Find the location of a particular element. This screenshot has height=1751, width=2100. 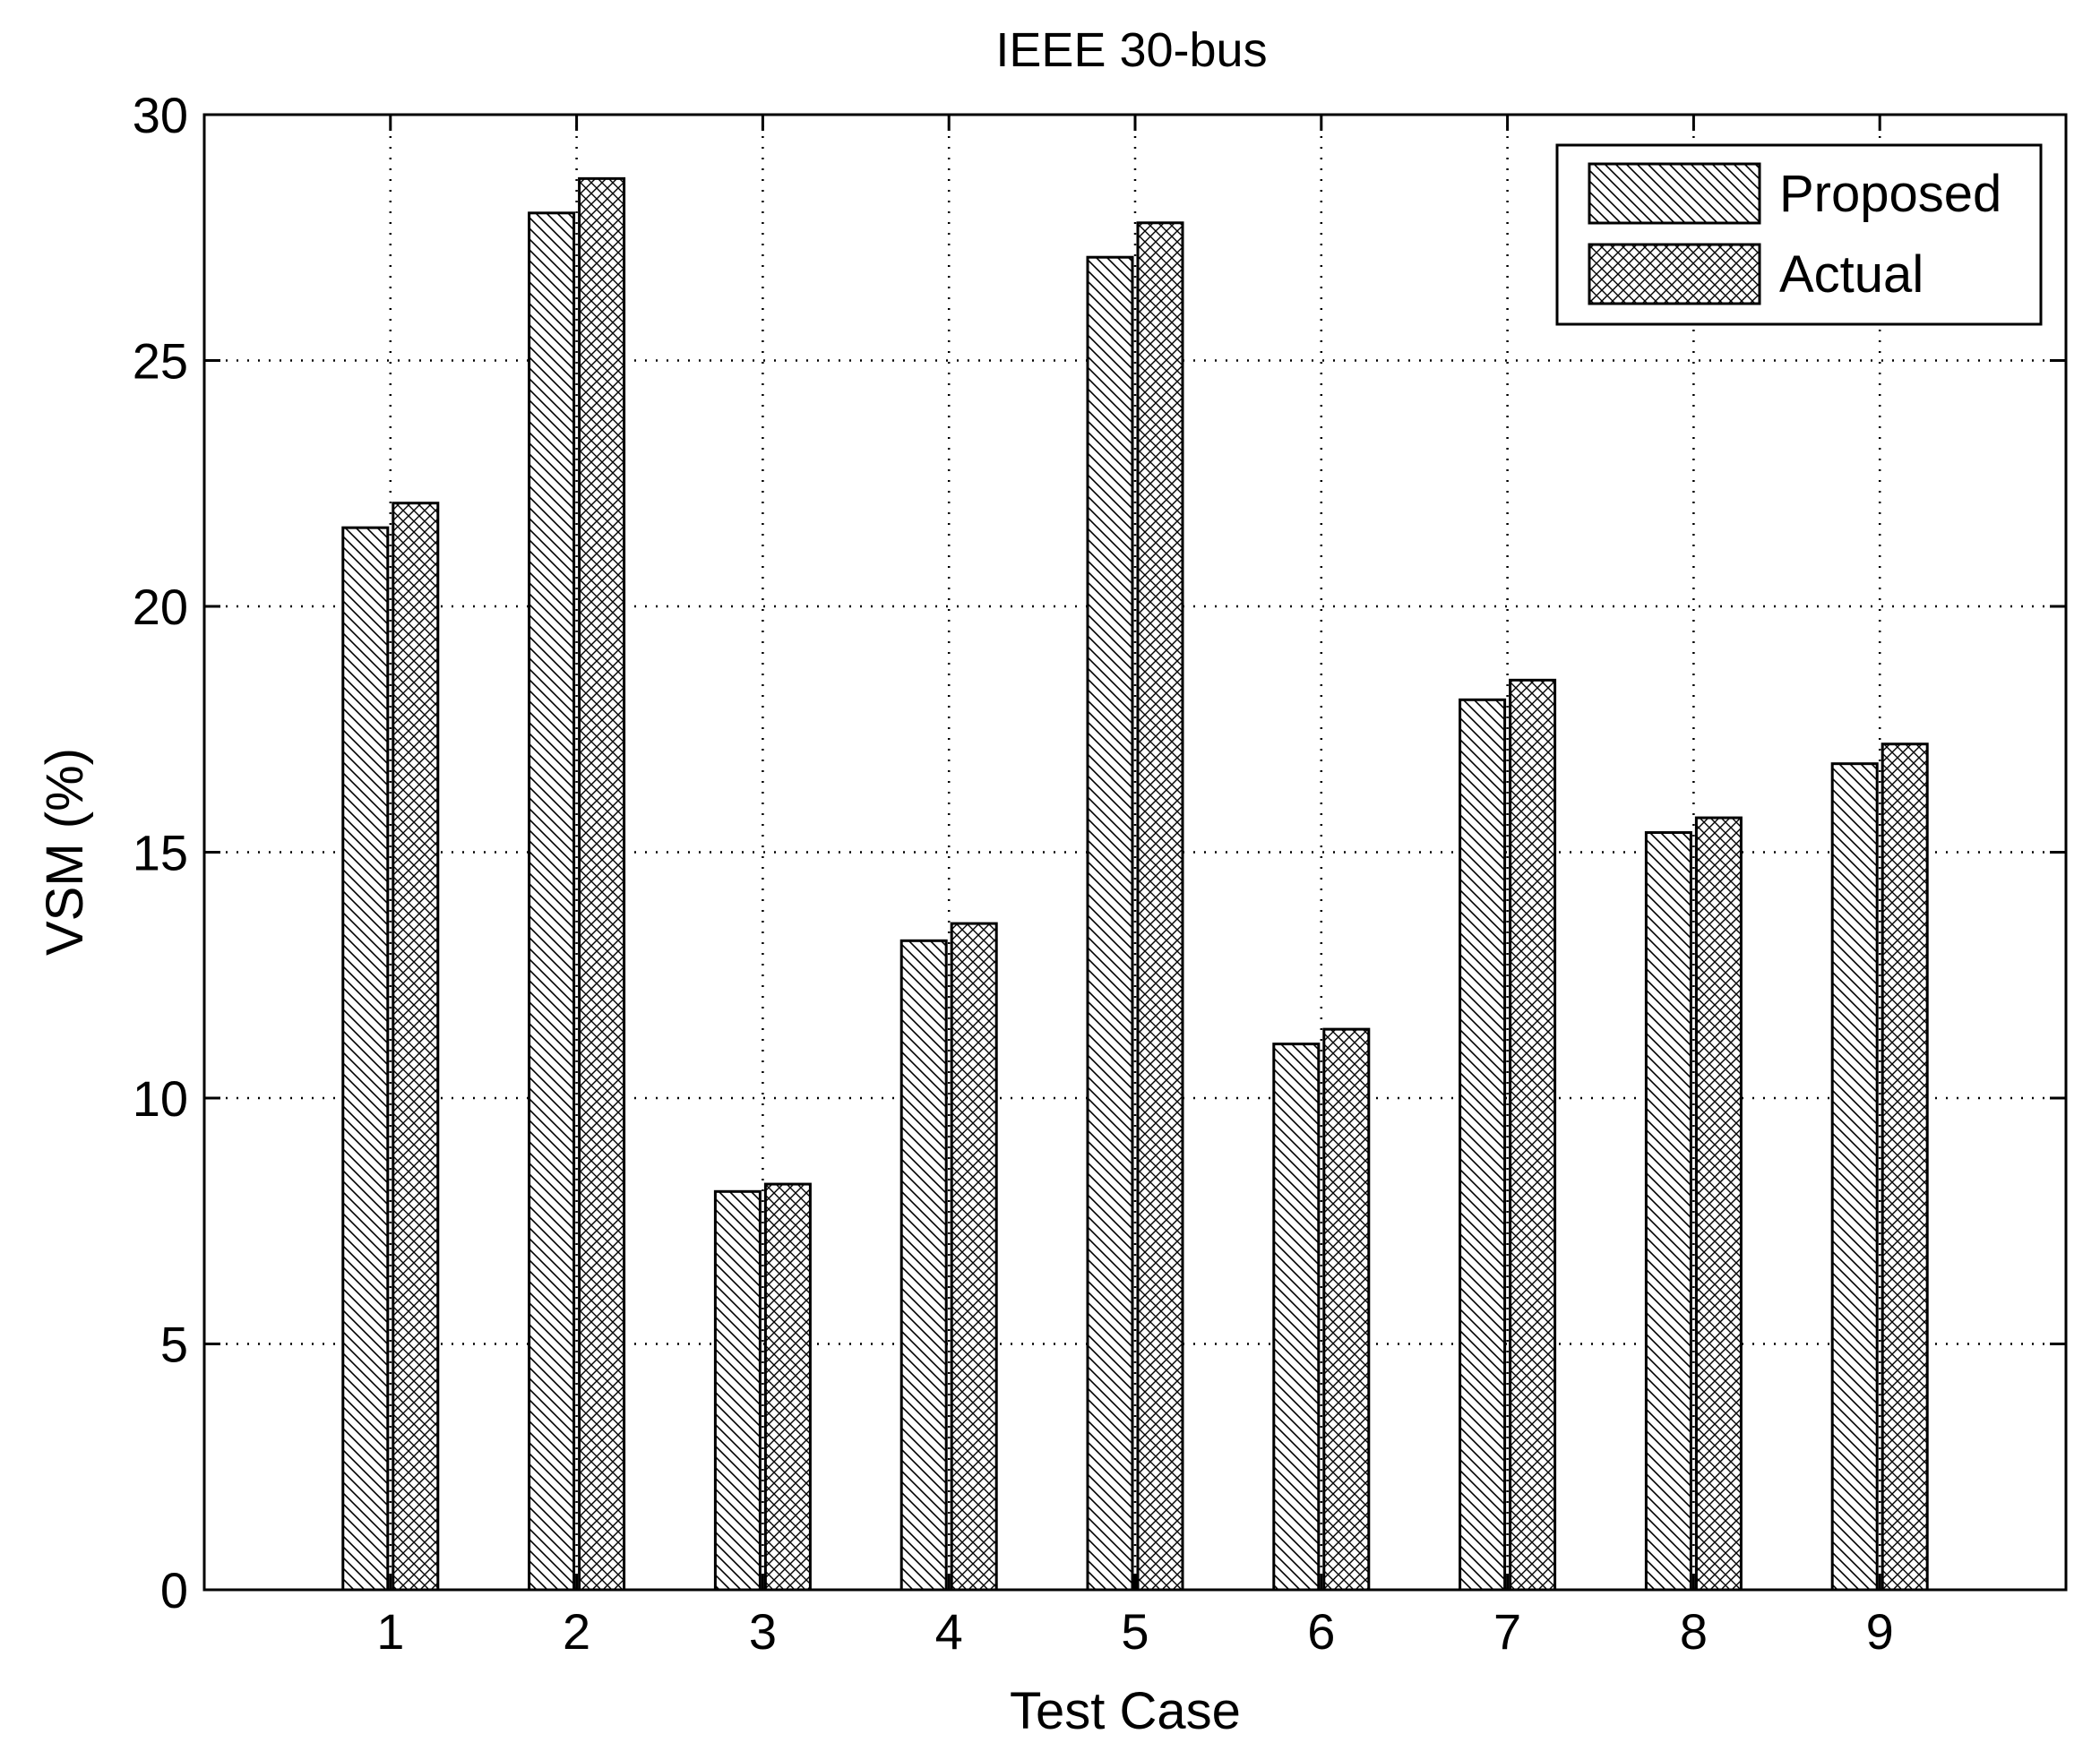

x-tick-label: 1 is located at coordinates (390, 1631).